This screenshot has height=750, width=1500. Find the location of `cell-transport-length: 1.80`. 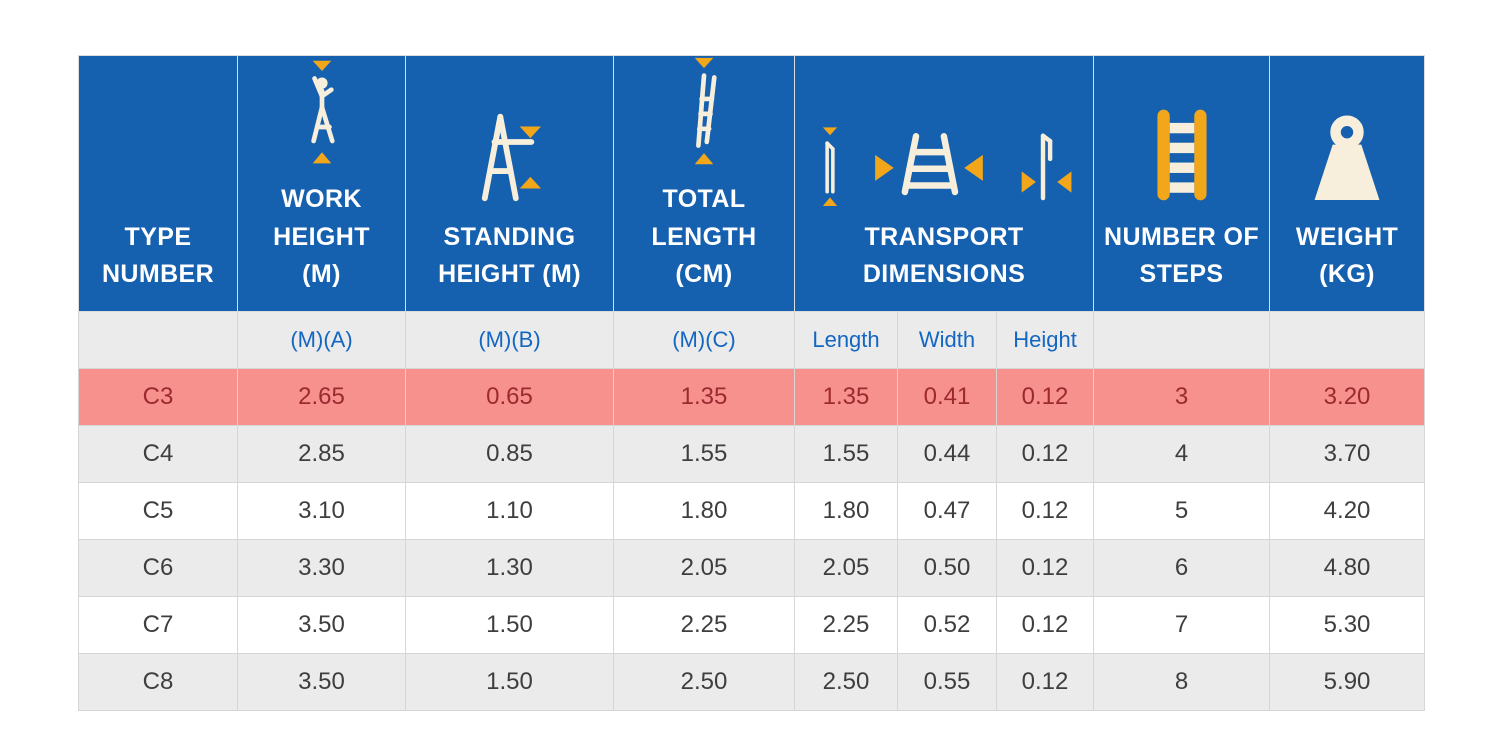

cell-transport-length: 1.80 is located at coordinates (846, 510).